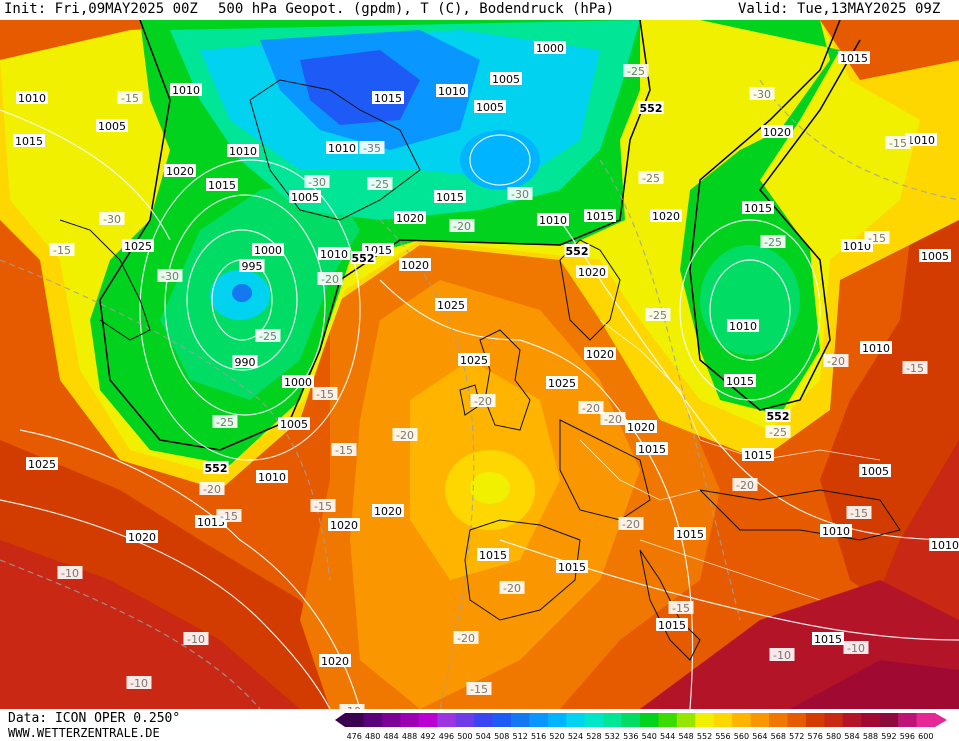 The height and width of the screenshot is (741, 959). What do you see at coordinates (667, 736) in the screenshot?
I see `colorbar-label: 544` at bounding box center [667, 736].